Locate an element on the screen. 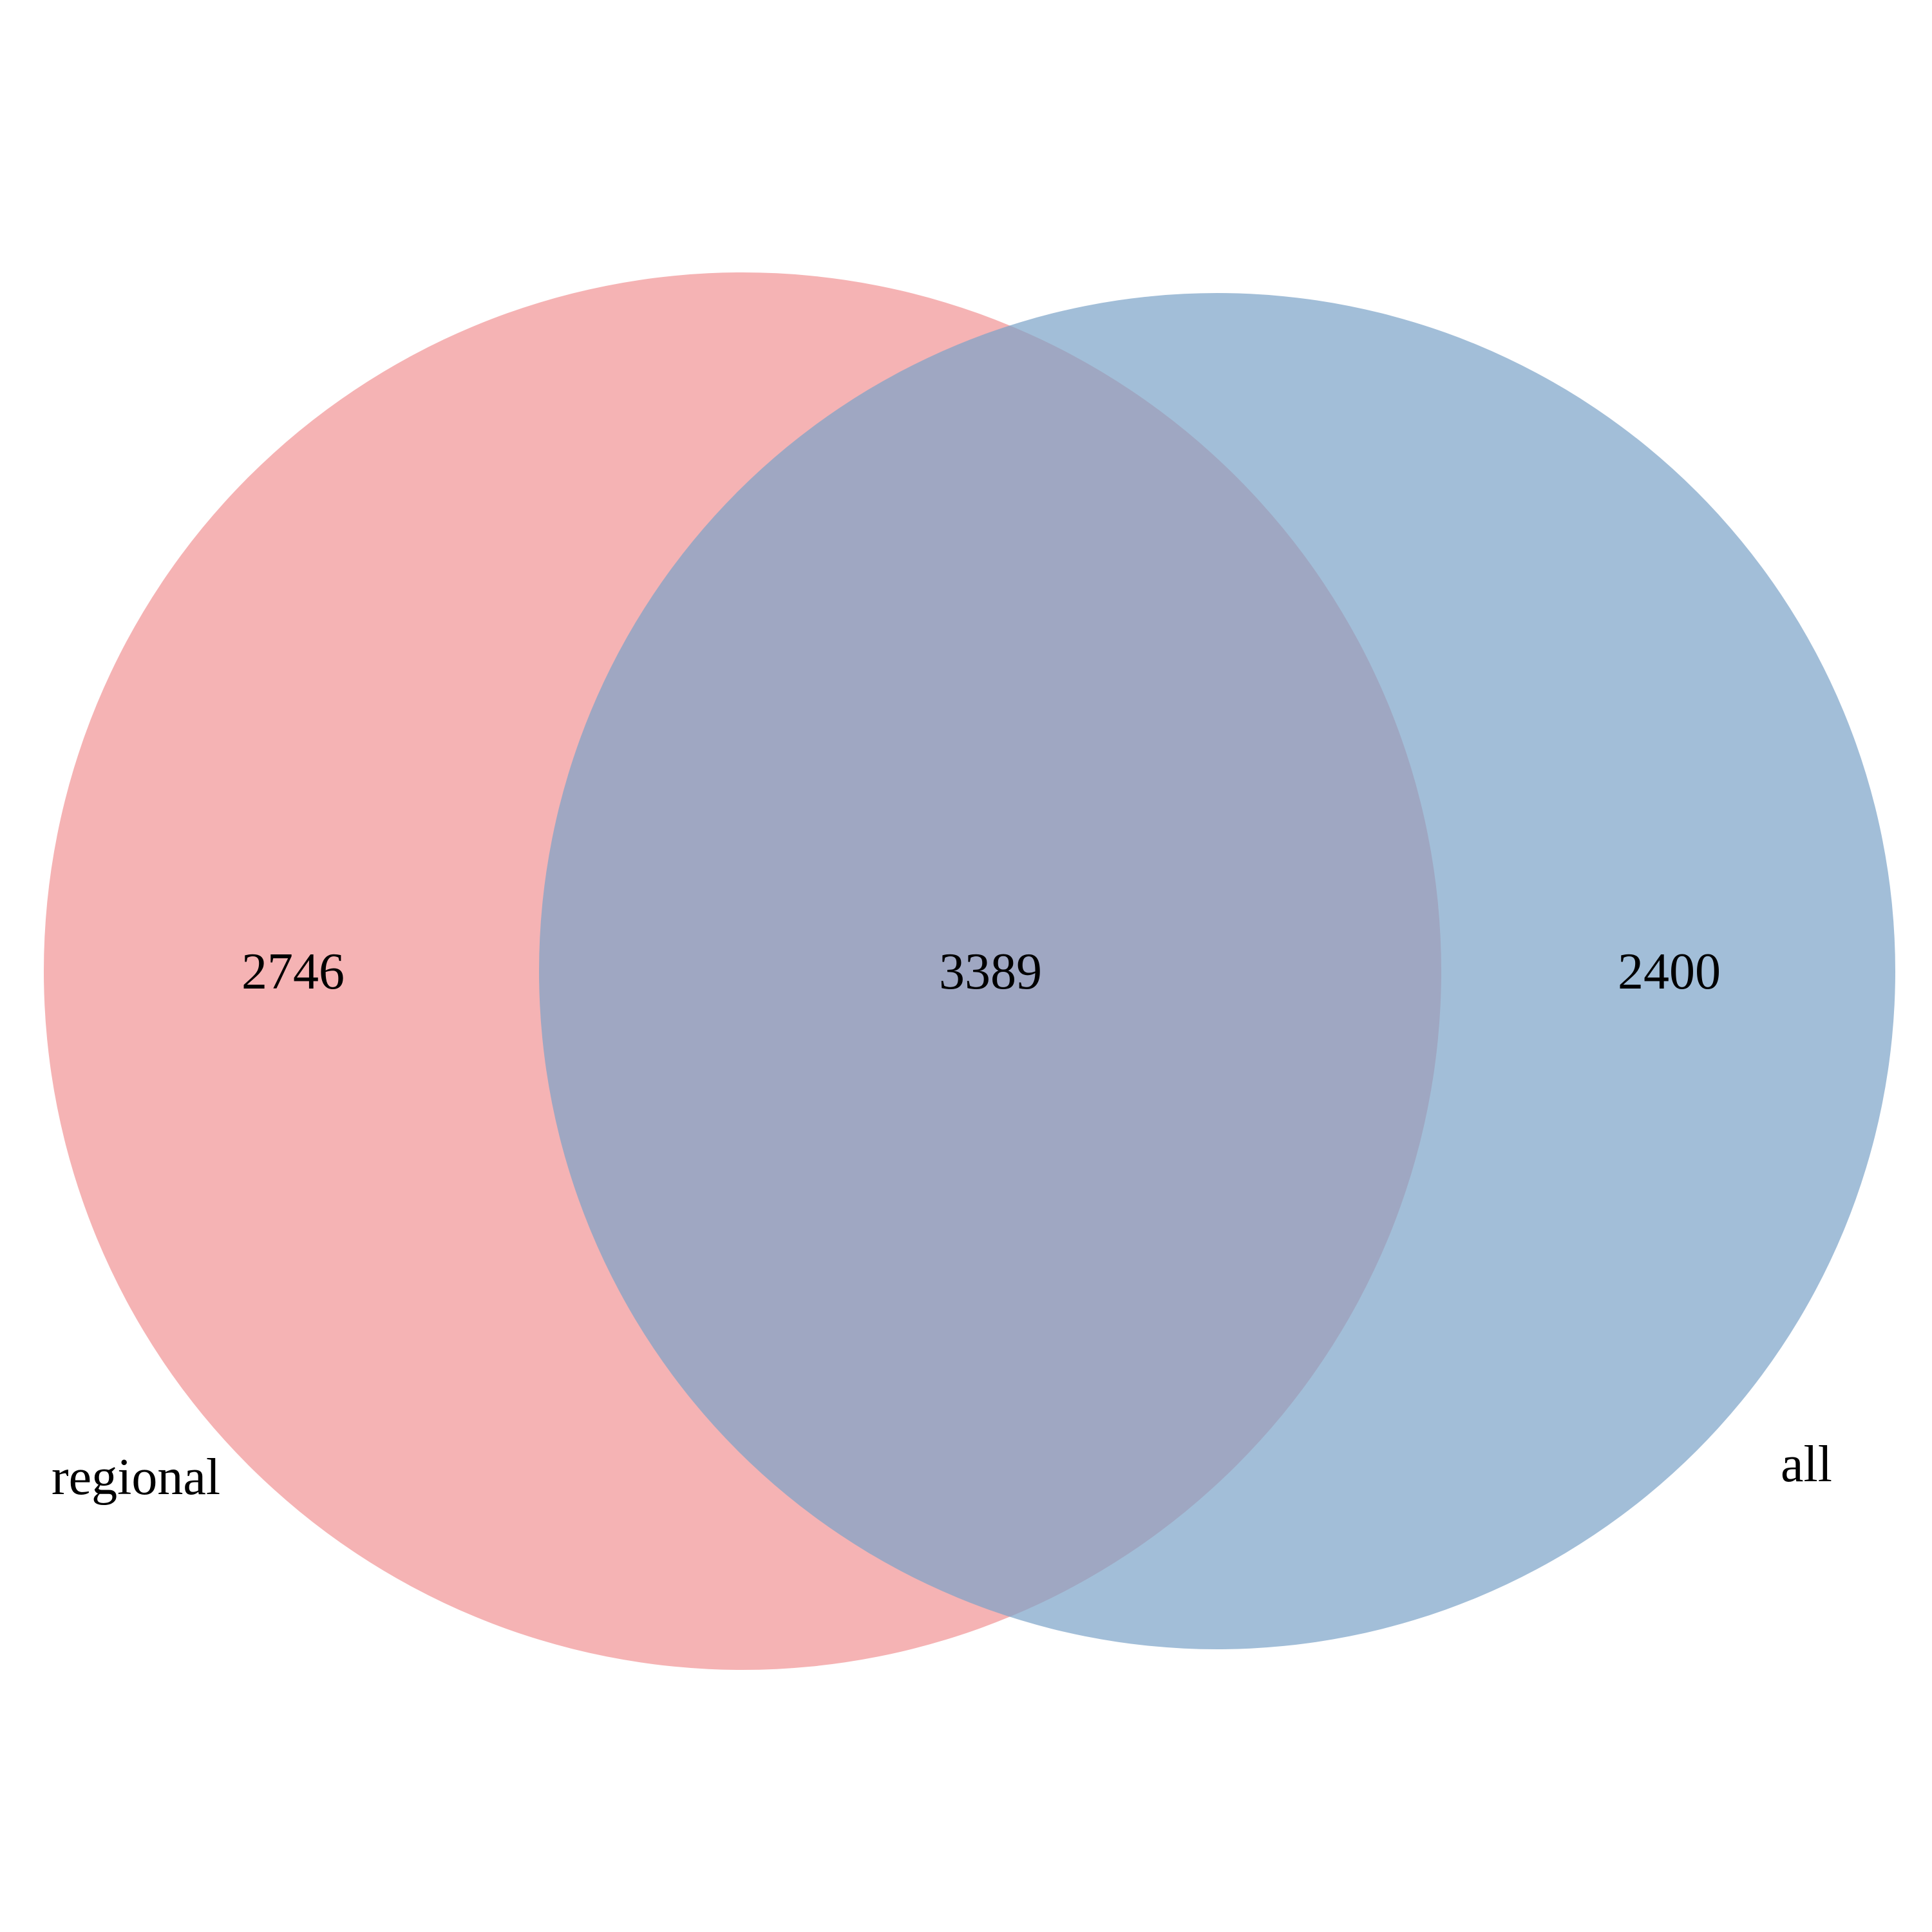  count-regional-only: 2746 is located at coordinates (293, 972).